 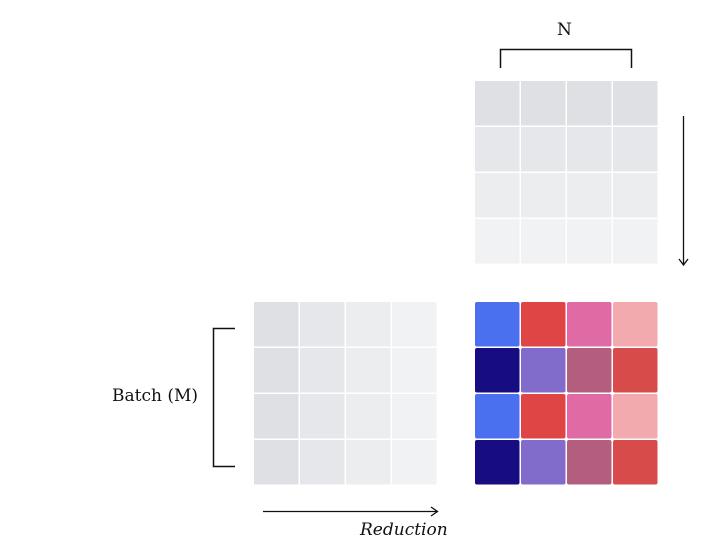 I want to click on batch-label: Batch (M), so click(x=155, y=396).